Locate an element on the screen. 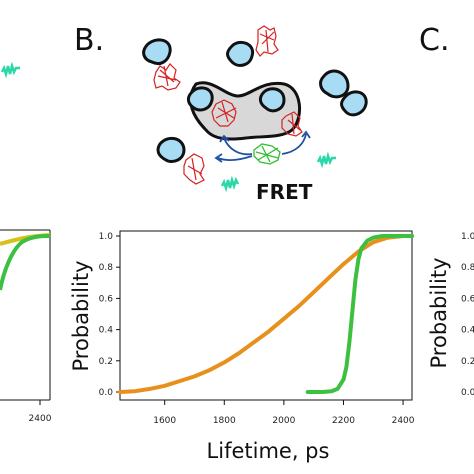 This screenshot has width=474, height=474. panel-a-series-green is located at coordinates (25, 262).